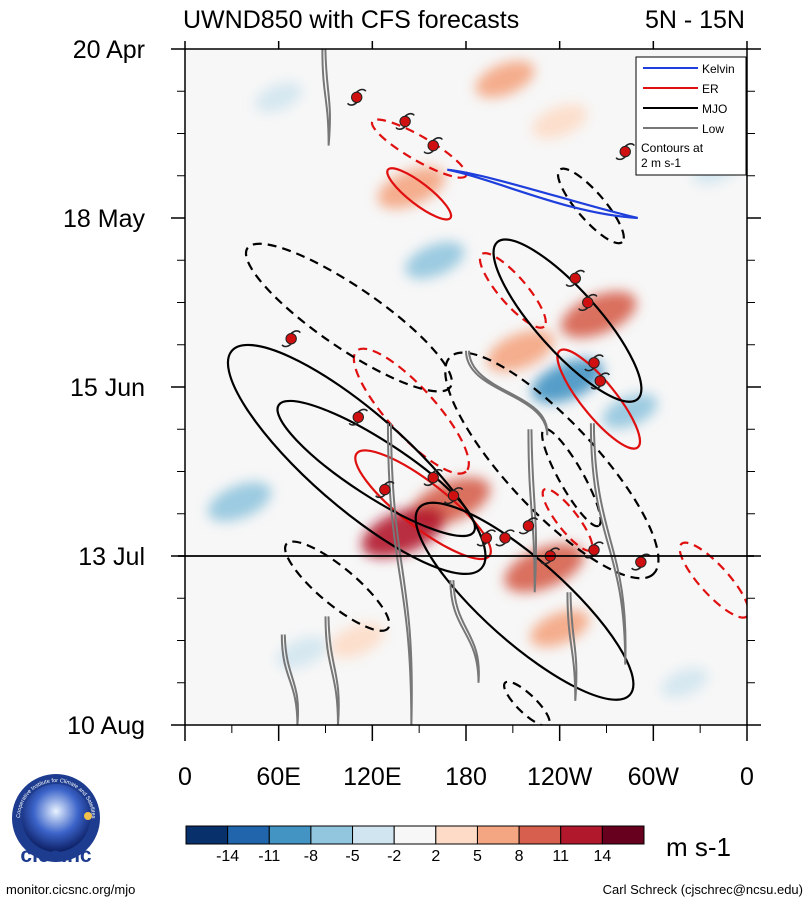  I want to click on y-tick-label-2: 15 Jun, so click(107, 388).